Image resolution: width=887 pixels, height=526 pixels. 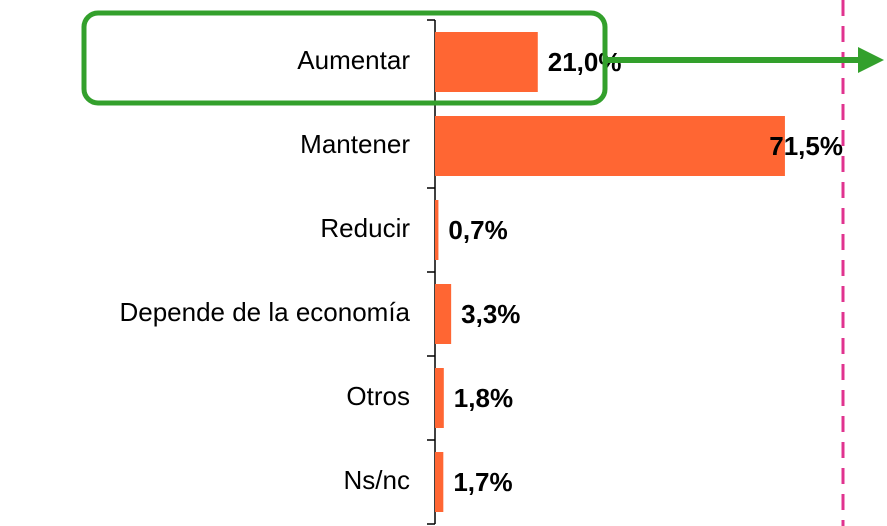 I want to click on arrow-head, so click(x=871, y=60).